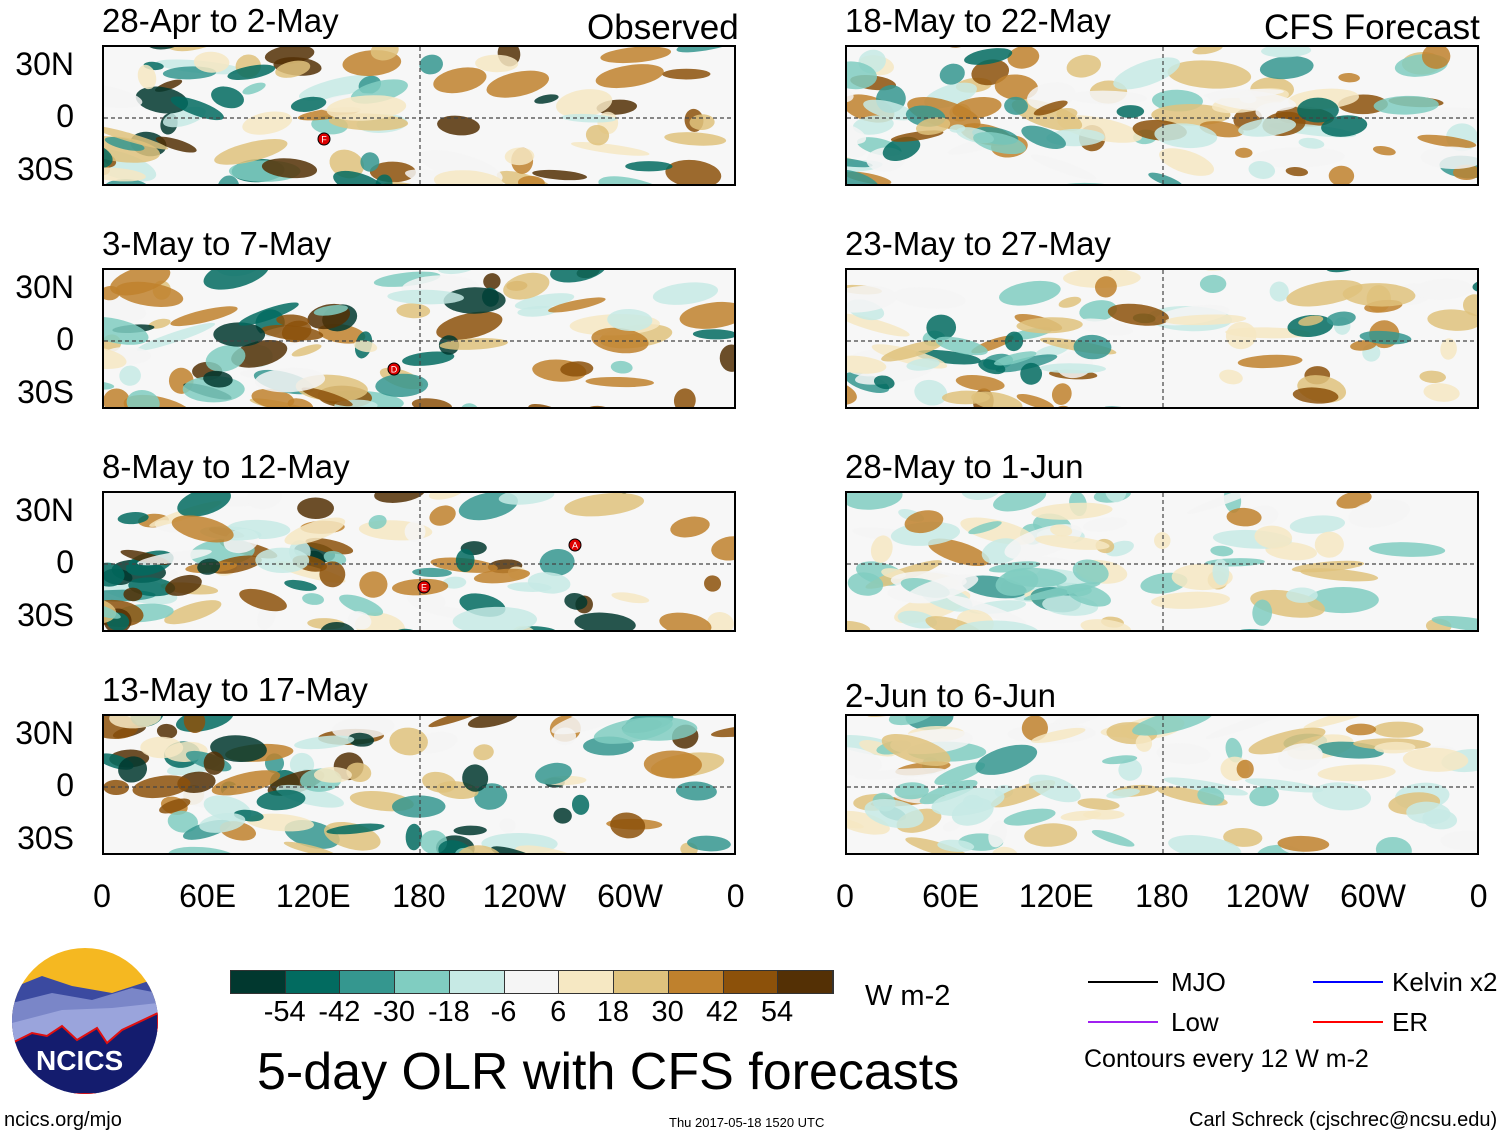  Describe the element at coordinates (235, 689) in the screenshot. I see `panel-title: 13-May to 17-May` at that location.